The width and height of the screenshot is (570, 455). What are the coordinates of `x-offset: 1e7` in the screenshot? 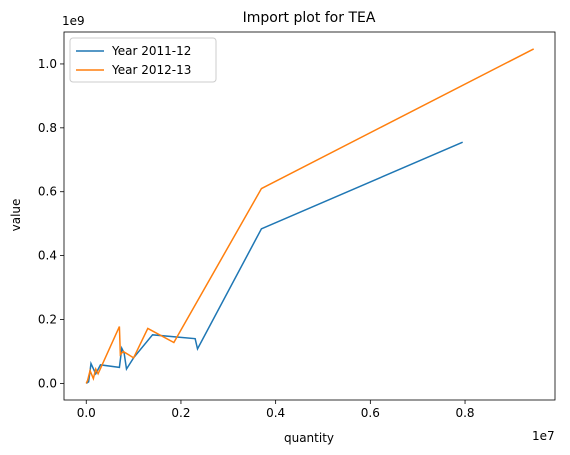 It's located at (543, 436).